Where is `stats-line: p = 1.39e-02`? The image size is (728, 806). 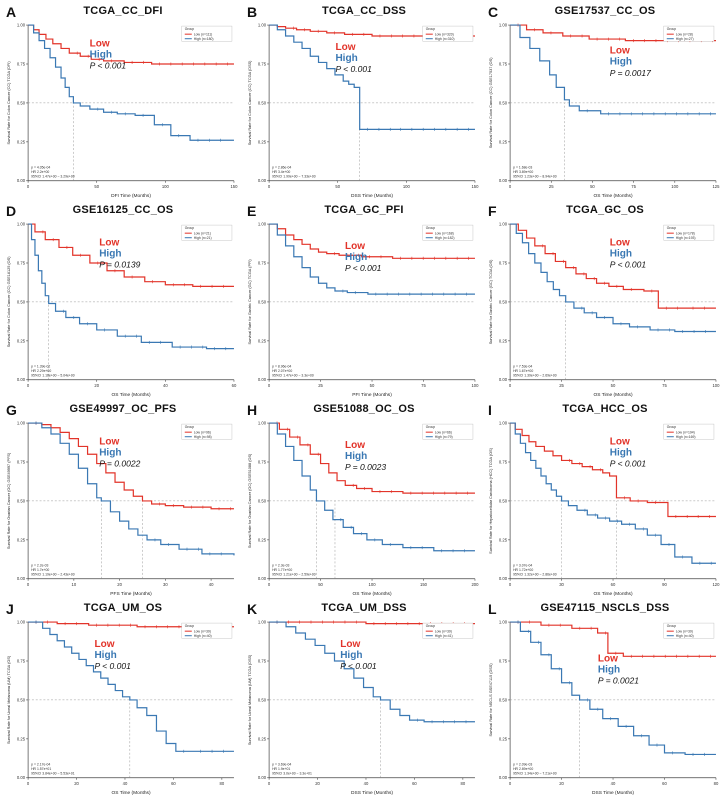
stats-line: p = 1.39e-02 is located at coordinates (40, 367).